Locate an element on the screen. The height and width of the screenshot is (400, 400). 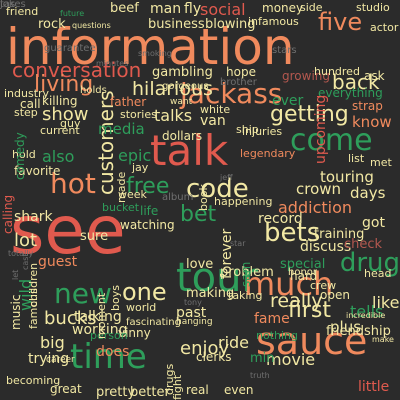
word-really: really is located at coordinates (296, 301).